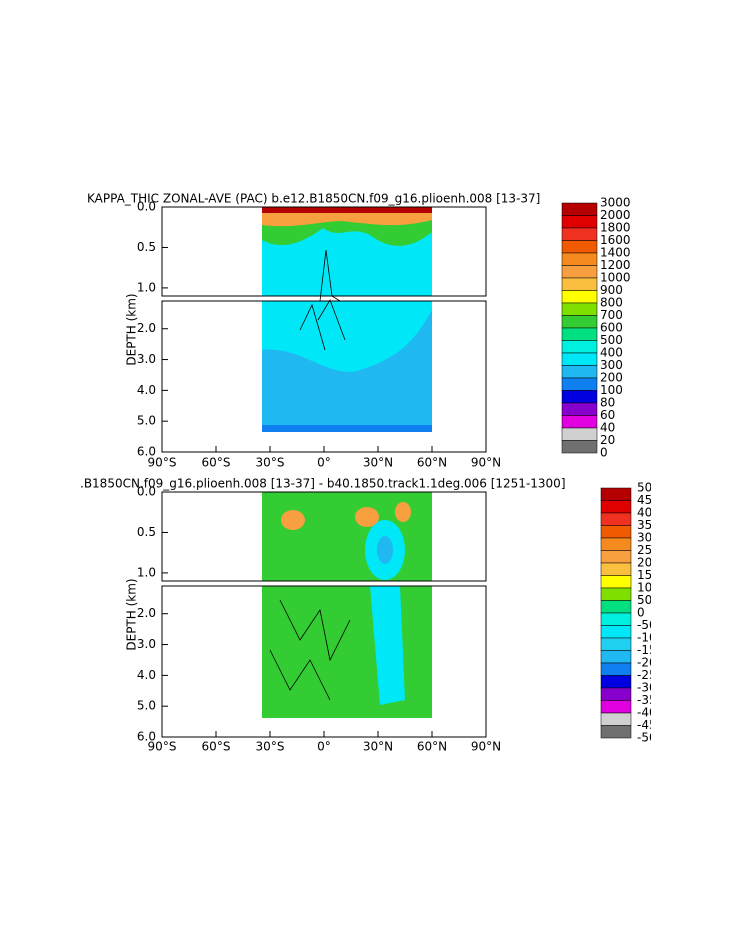 The image size is (733, 945). What do you see at coordinates (648, 575) in the screenshot?
I see `colorbar-label: 150` at bounding box center [648, 575].